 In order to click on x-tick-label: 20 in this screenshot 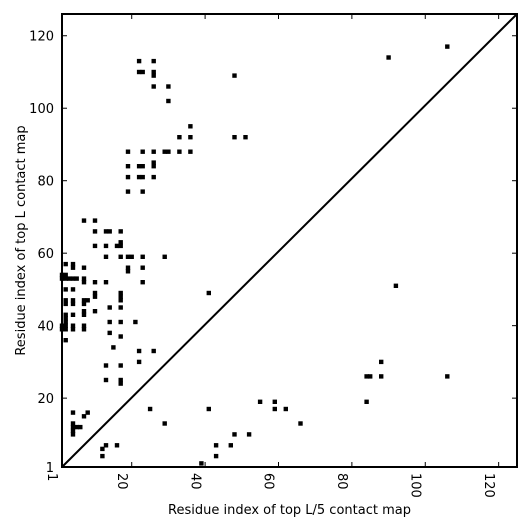, I will do `click(121, 481)`.